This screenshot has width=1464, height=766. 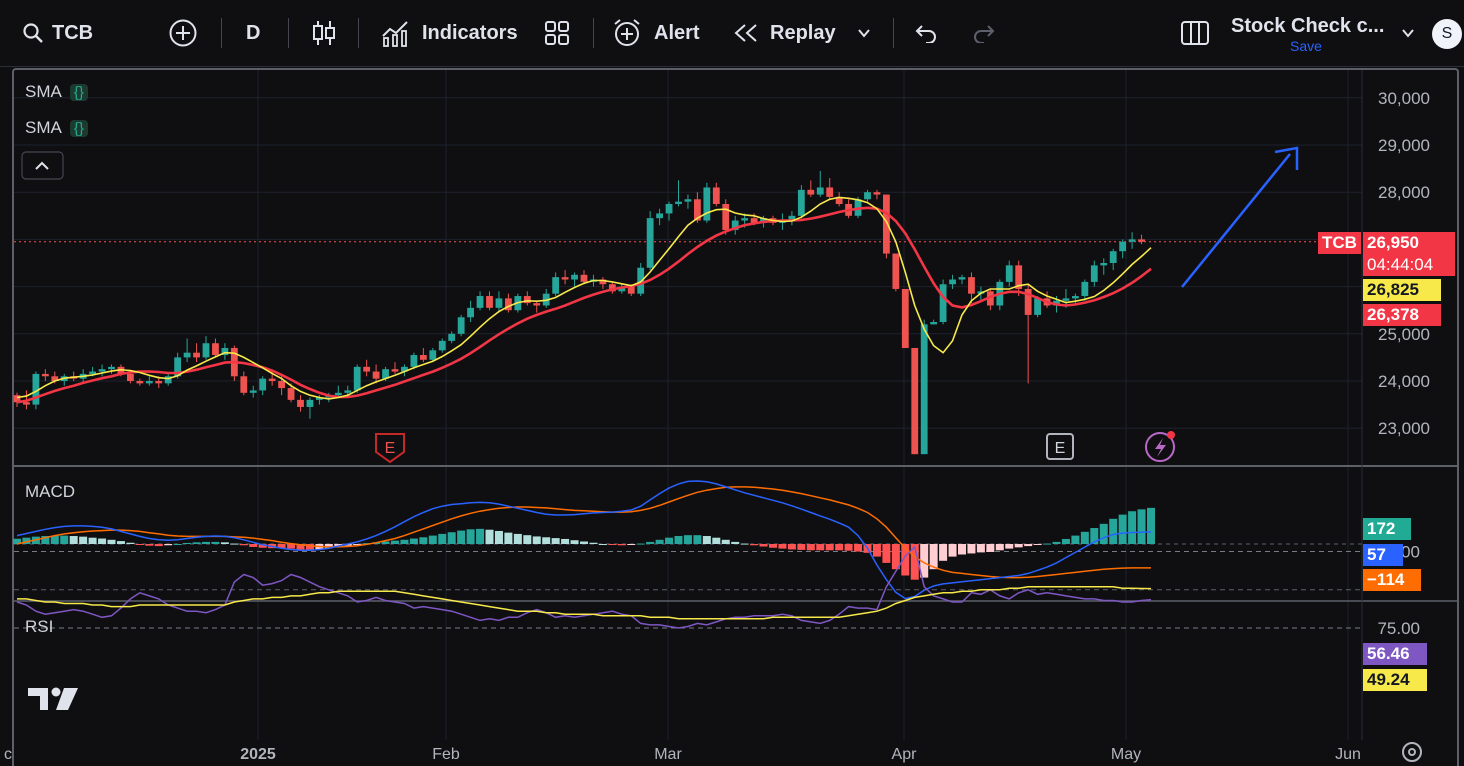 I want to click on templates-button, so click(x=557, y=33).